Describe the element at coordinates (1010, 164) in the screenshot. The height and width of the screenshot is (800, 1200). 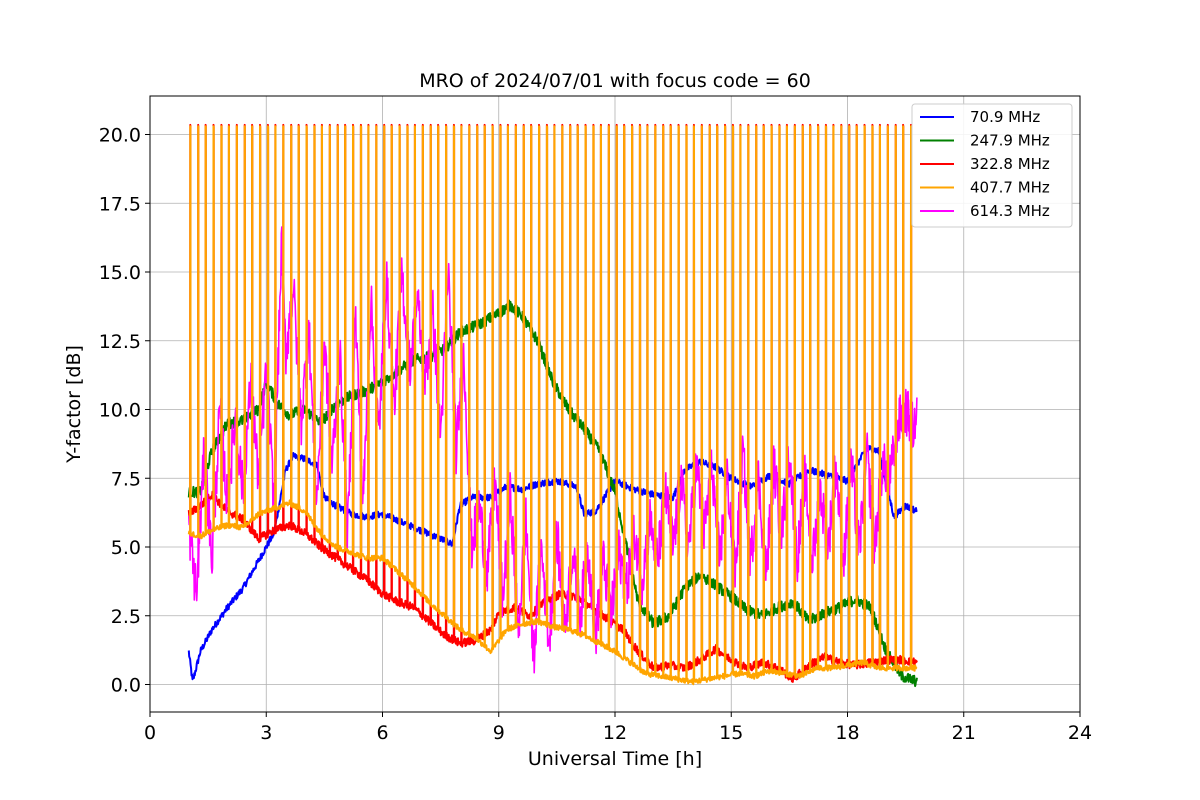
I see `legend-label: 322.8 MHz` at that location.